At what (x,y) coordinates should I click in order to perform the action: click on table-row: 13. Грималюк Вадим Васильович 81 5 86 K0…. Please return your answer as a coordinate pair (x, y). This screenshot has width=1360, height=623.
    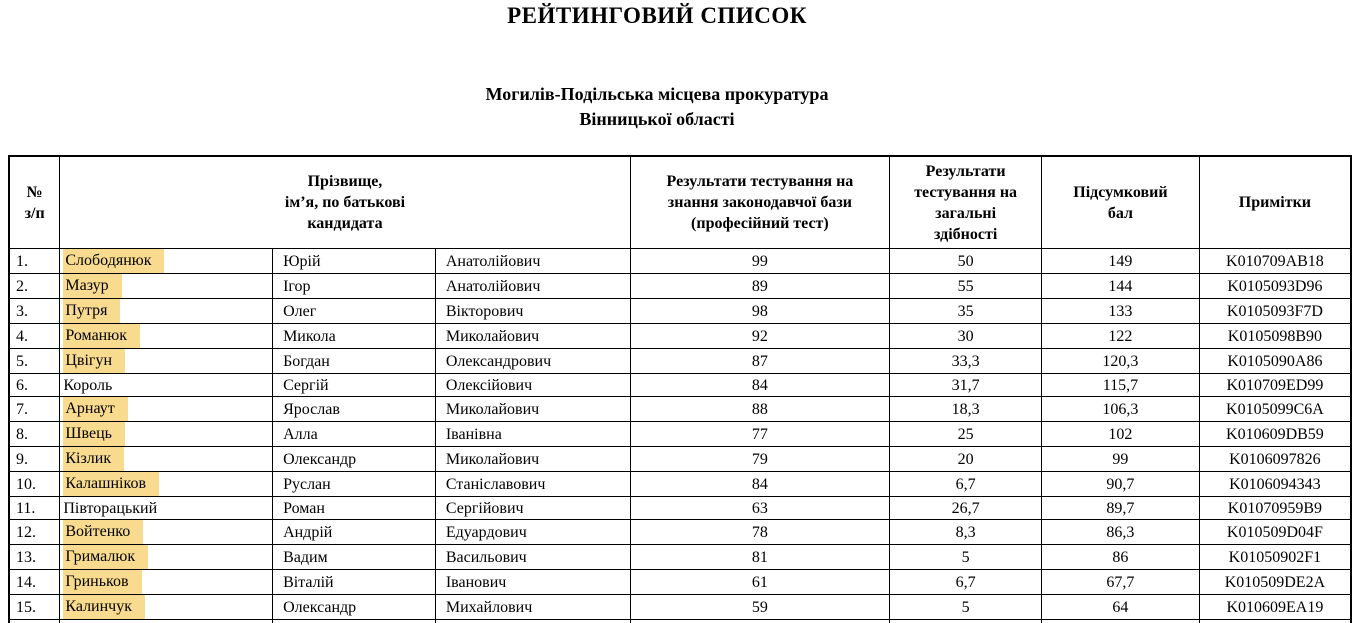
    Looking at the image, I should click on (680, 557).